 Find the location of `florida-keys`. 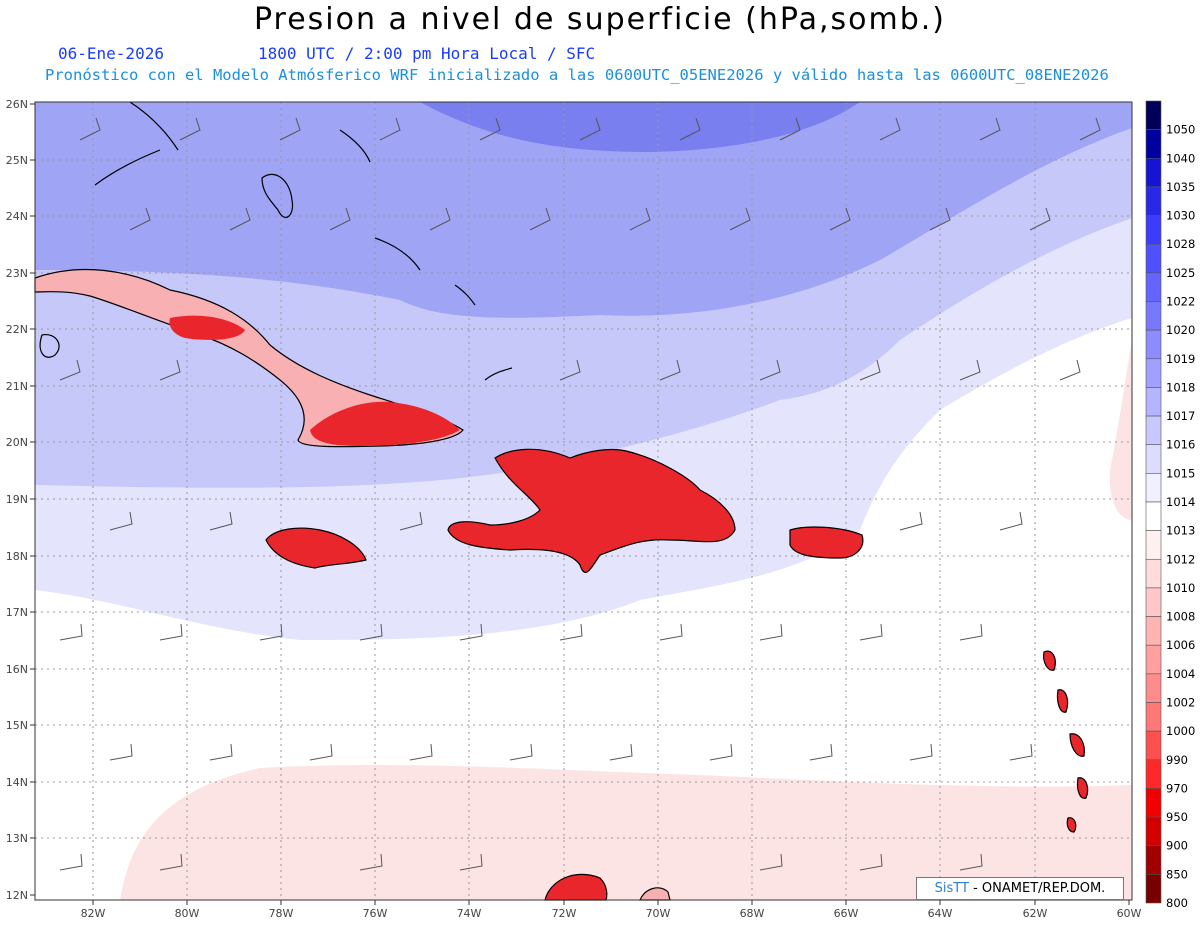

florida-keys is located at coordinates (127, 167).